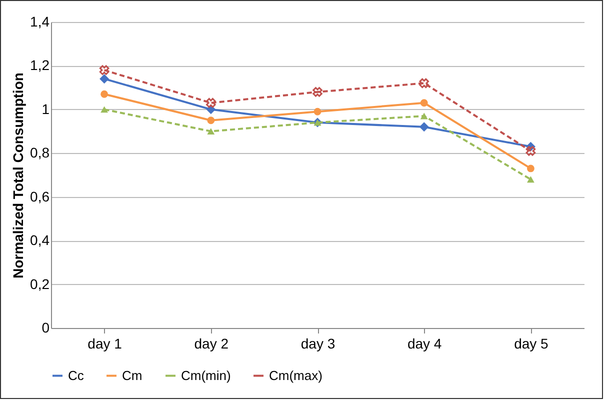 The width and height of the screenshot is (605, 401). I want to click on x-tick-label: day 3, so click(318, 344).